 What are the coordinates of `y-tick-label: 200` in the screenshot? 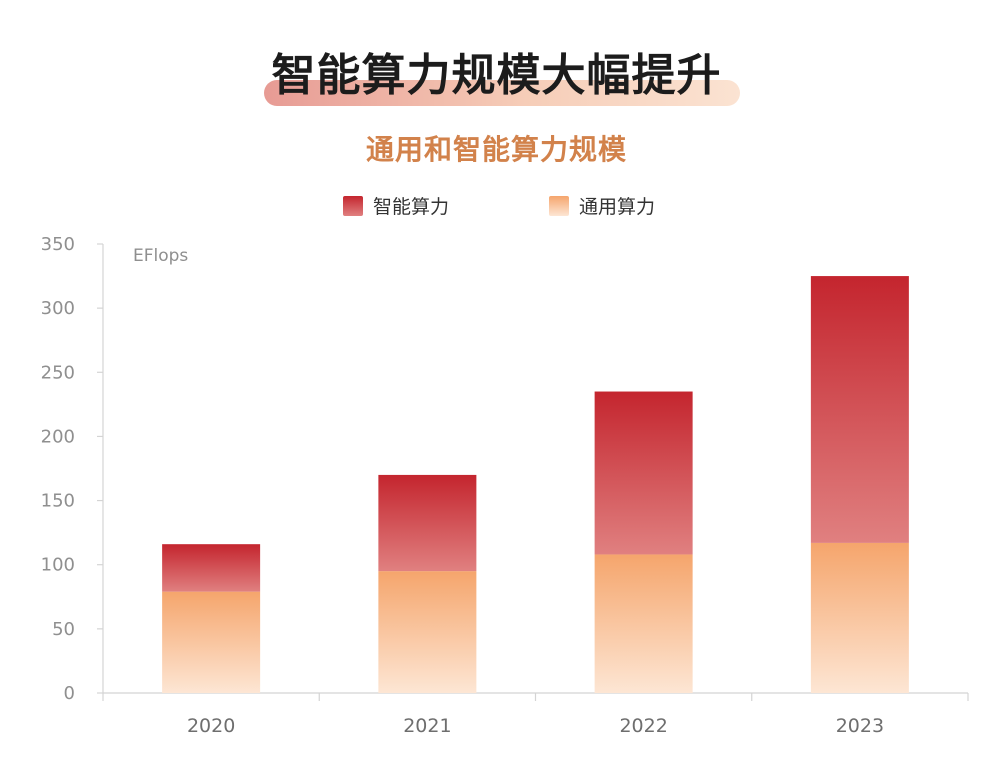 It's located at (58, 436).